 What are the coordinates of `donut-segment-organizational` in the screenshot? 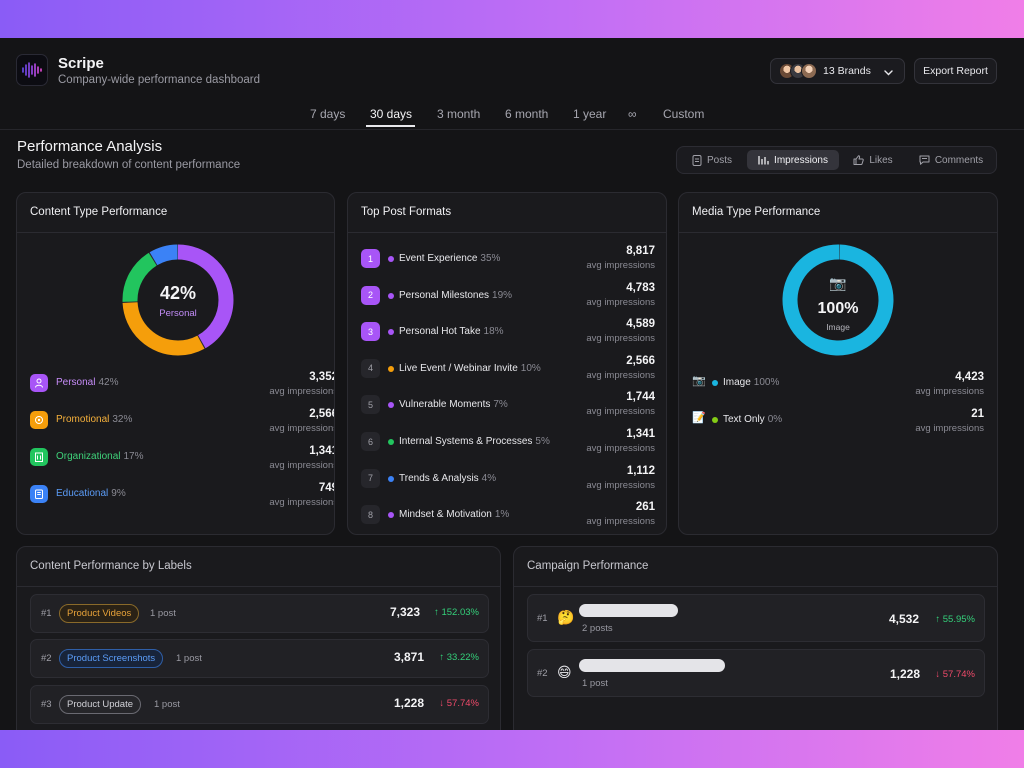 It's located at (178, 300).